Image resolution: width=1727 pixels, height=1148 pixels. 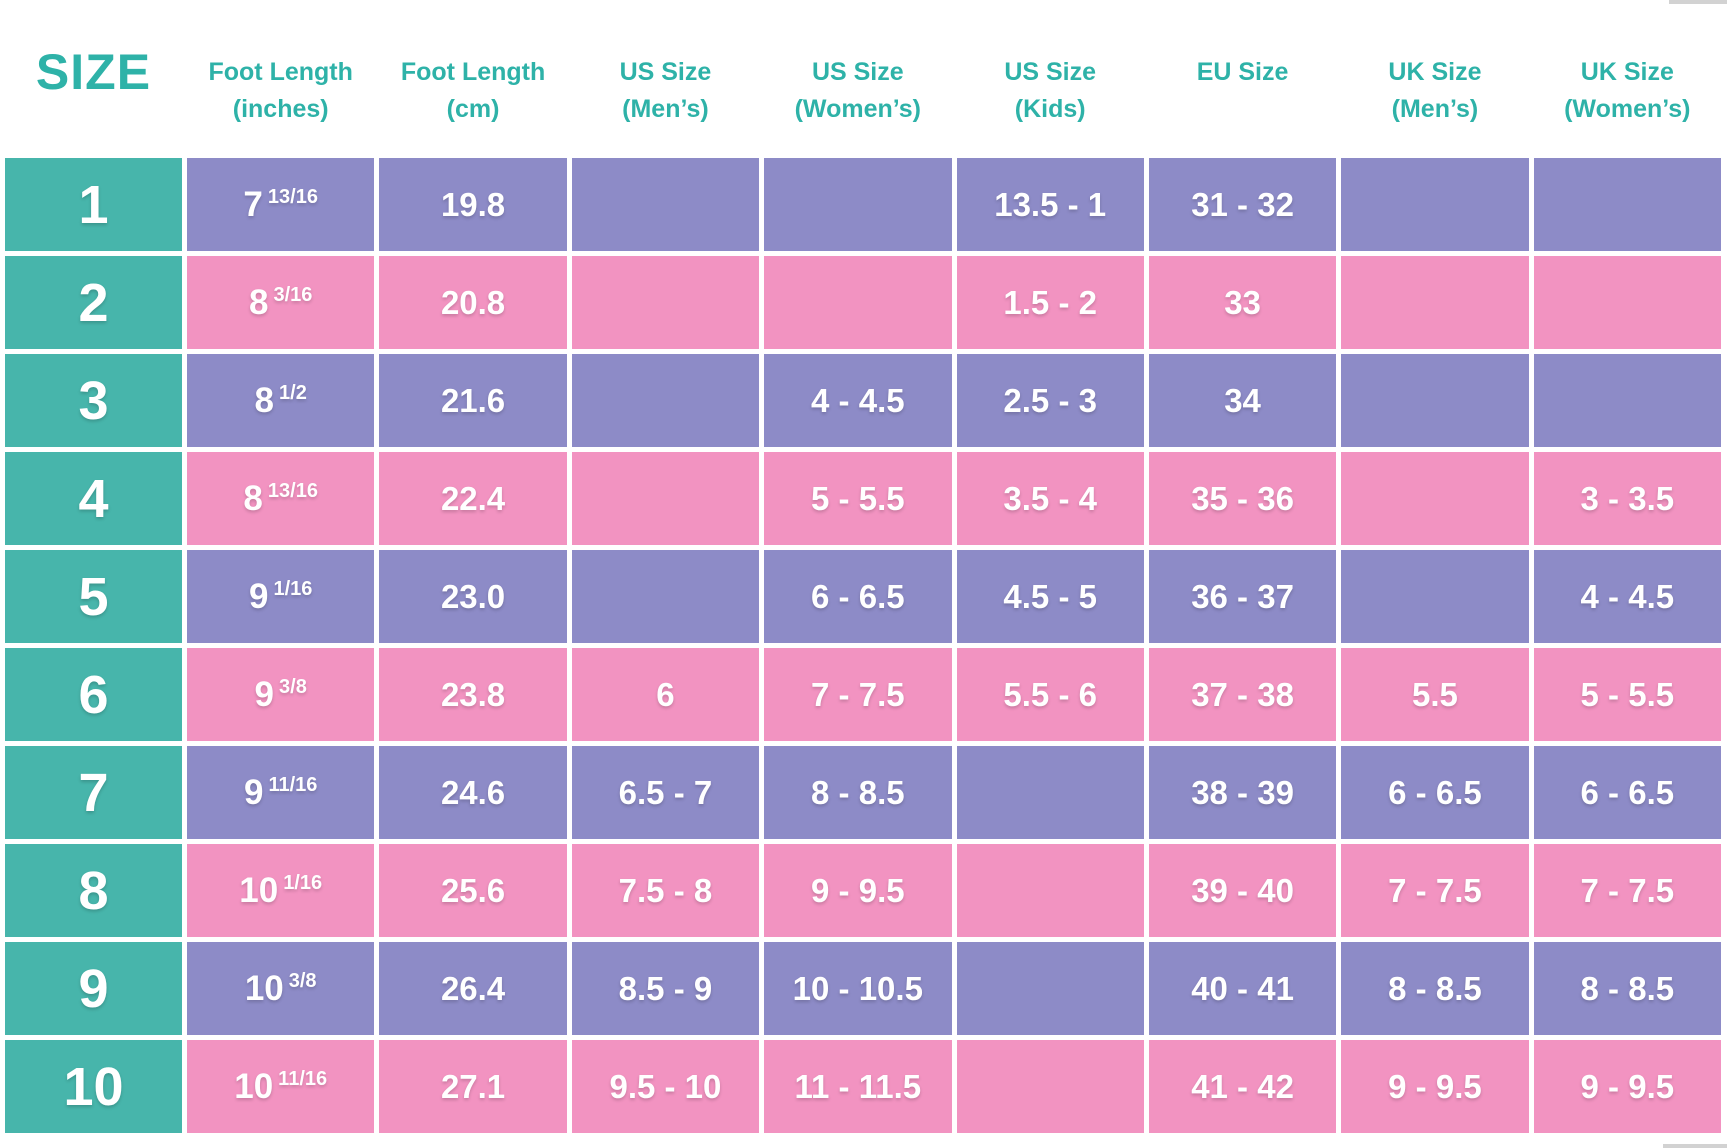 What do you see at coordinates (1242, 792) in the screenshot?
I see `cell-value: 38 - 39` at bounding box center [1242, 792].